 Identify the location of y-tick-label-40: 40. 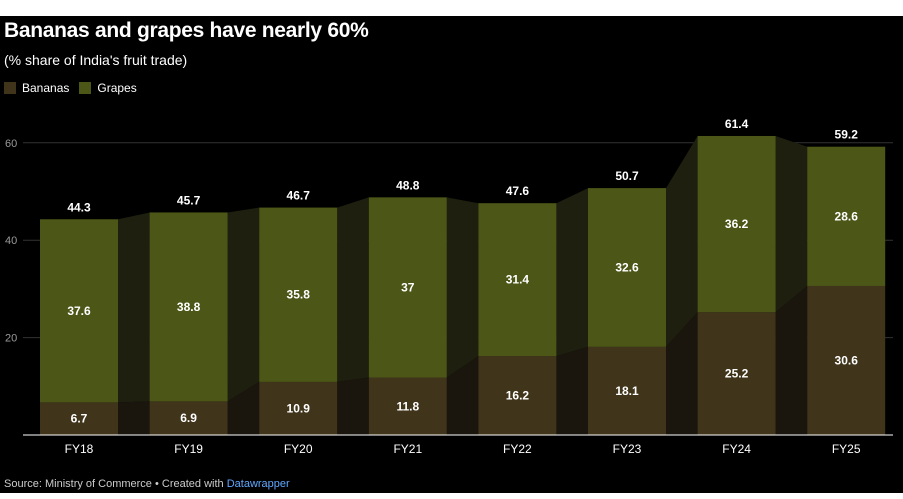
(11, 241).